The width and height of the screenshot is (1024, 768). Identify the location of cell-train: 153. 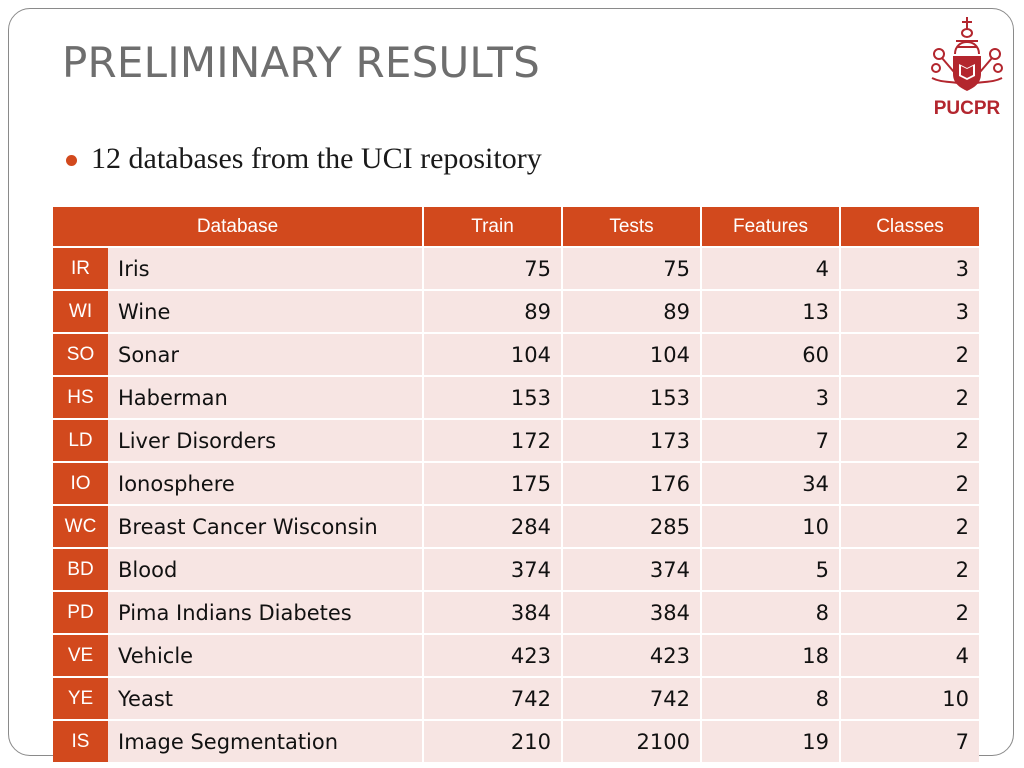
(492, 397).